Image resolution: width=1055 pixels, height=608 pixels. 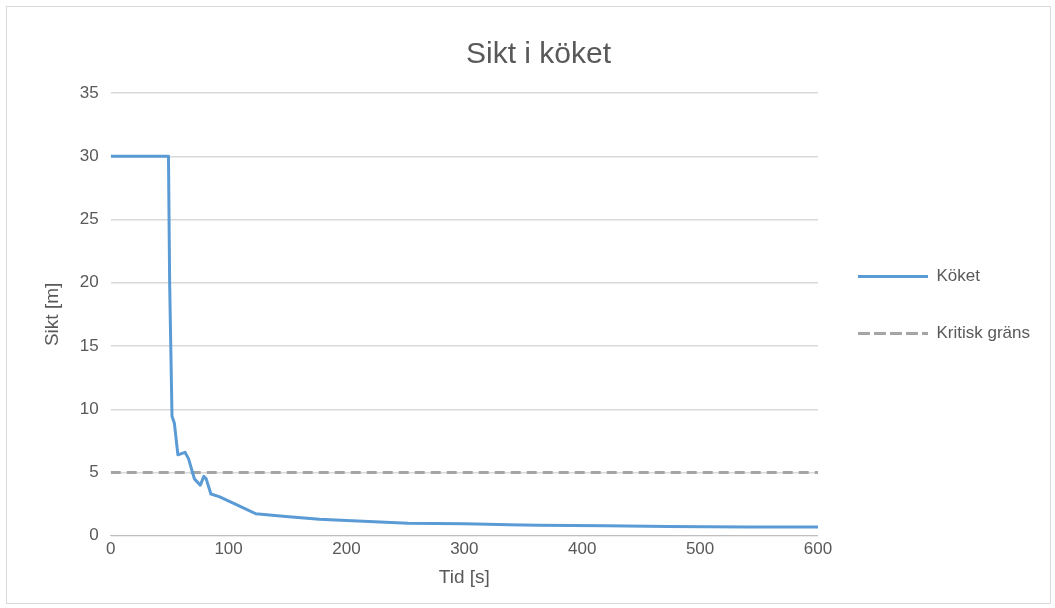 I want to click on x-axis-title: Tid [s], so click(x=464, y=576).